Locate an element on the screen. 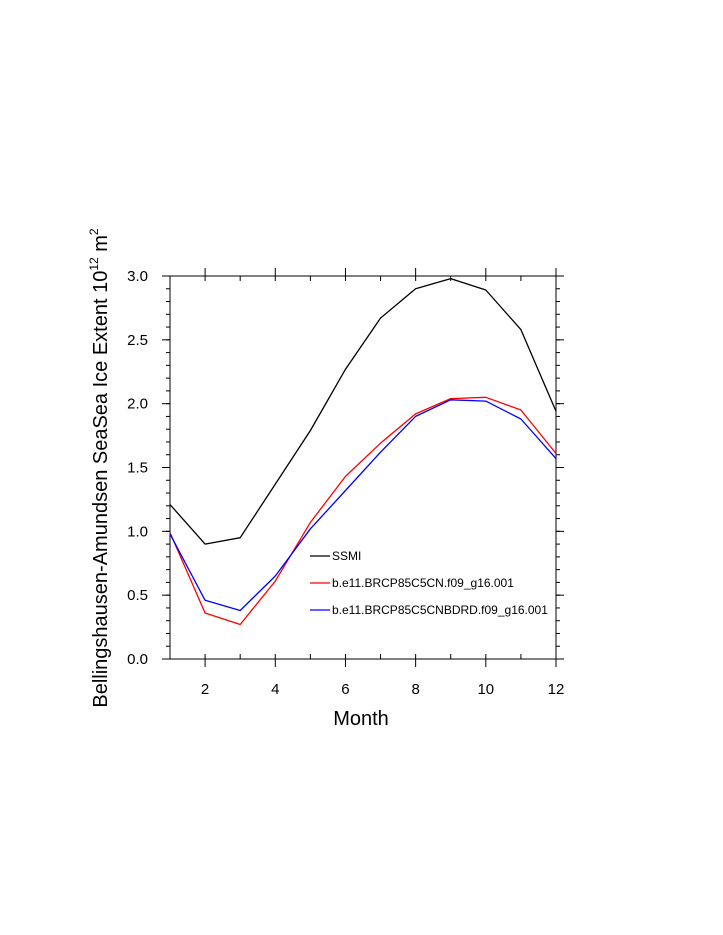 Image resolution: width=723 pixels, height=935 pixels. y-tick-label: 2.0 is located at coordinates (137, 404).